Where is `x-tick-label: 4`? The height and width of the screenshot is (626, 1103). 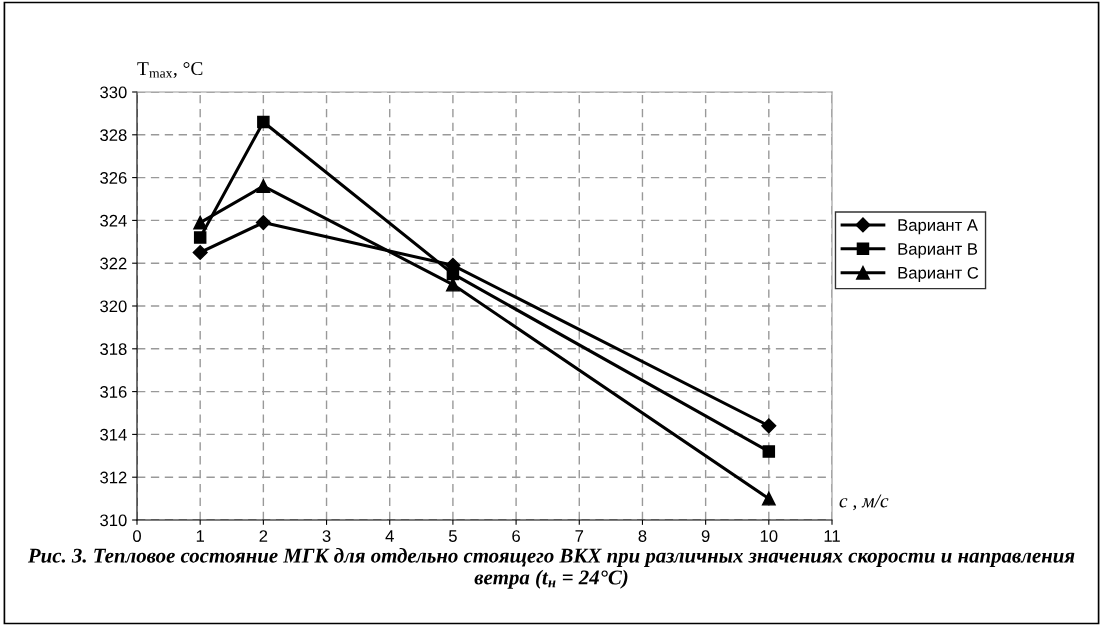
x-tick-label: 4 is located at coordinates (389, 536).